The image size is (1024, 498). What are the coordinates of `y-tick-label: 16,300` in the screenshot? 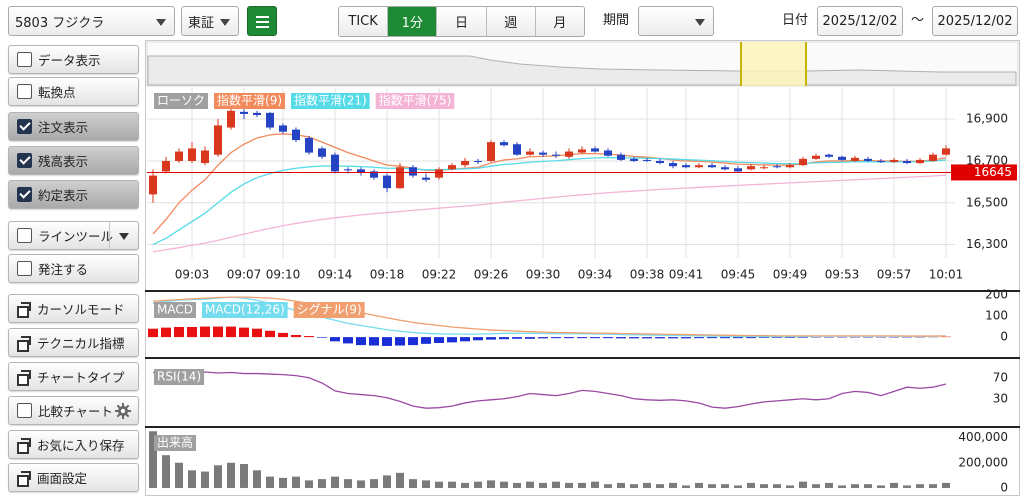 It's located at (987, 244).